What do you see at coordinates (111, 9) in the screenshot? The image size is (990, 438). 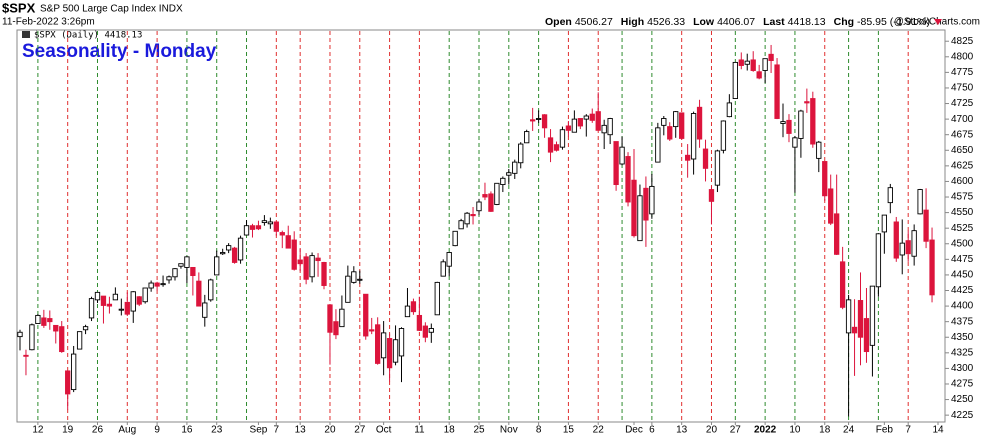 I see `security-name: S&P 500 Large Cap Index INDX` at bounding box center [111, 9].